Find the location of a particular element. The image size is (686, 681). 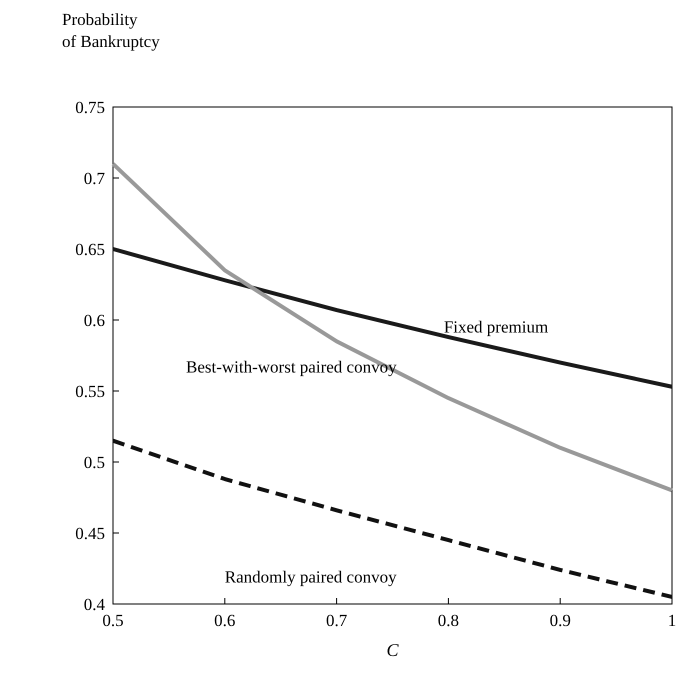

x-tick-label: 0.9 is located at coordinates (560, 620).